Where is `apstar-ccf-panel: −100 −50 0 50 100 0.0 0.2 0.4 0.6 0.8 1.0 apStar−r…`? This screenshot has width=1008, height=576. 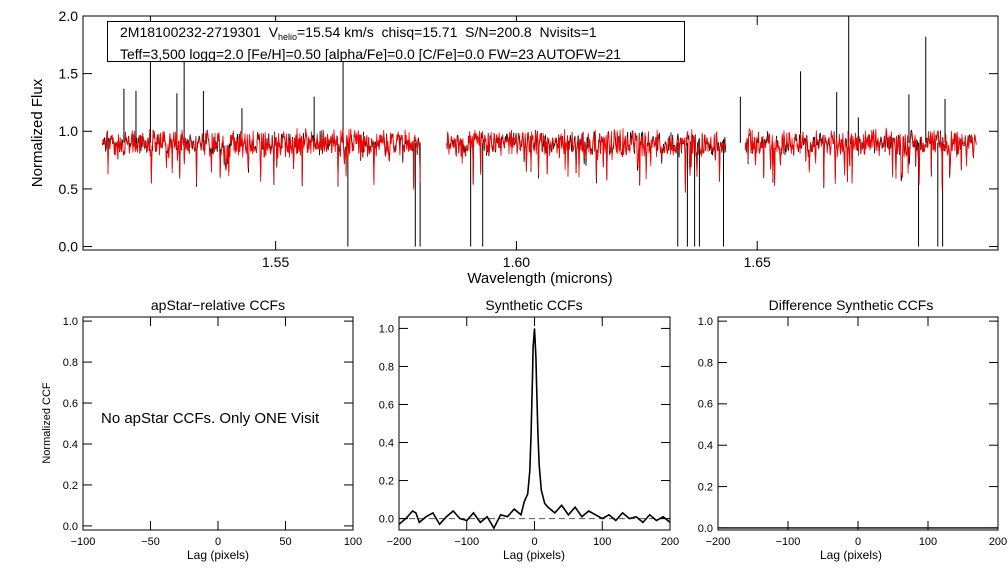 apstar-ccf-panel: −100 −50 0 50 100 0.0 0.2 0.4 0.6 0.8 1.0 apStar−r… is located at coordinates (201, 429).